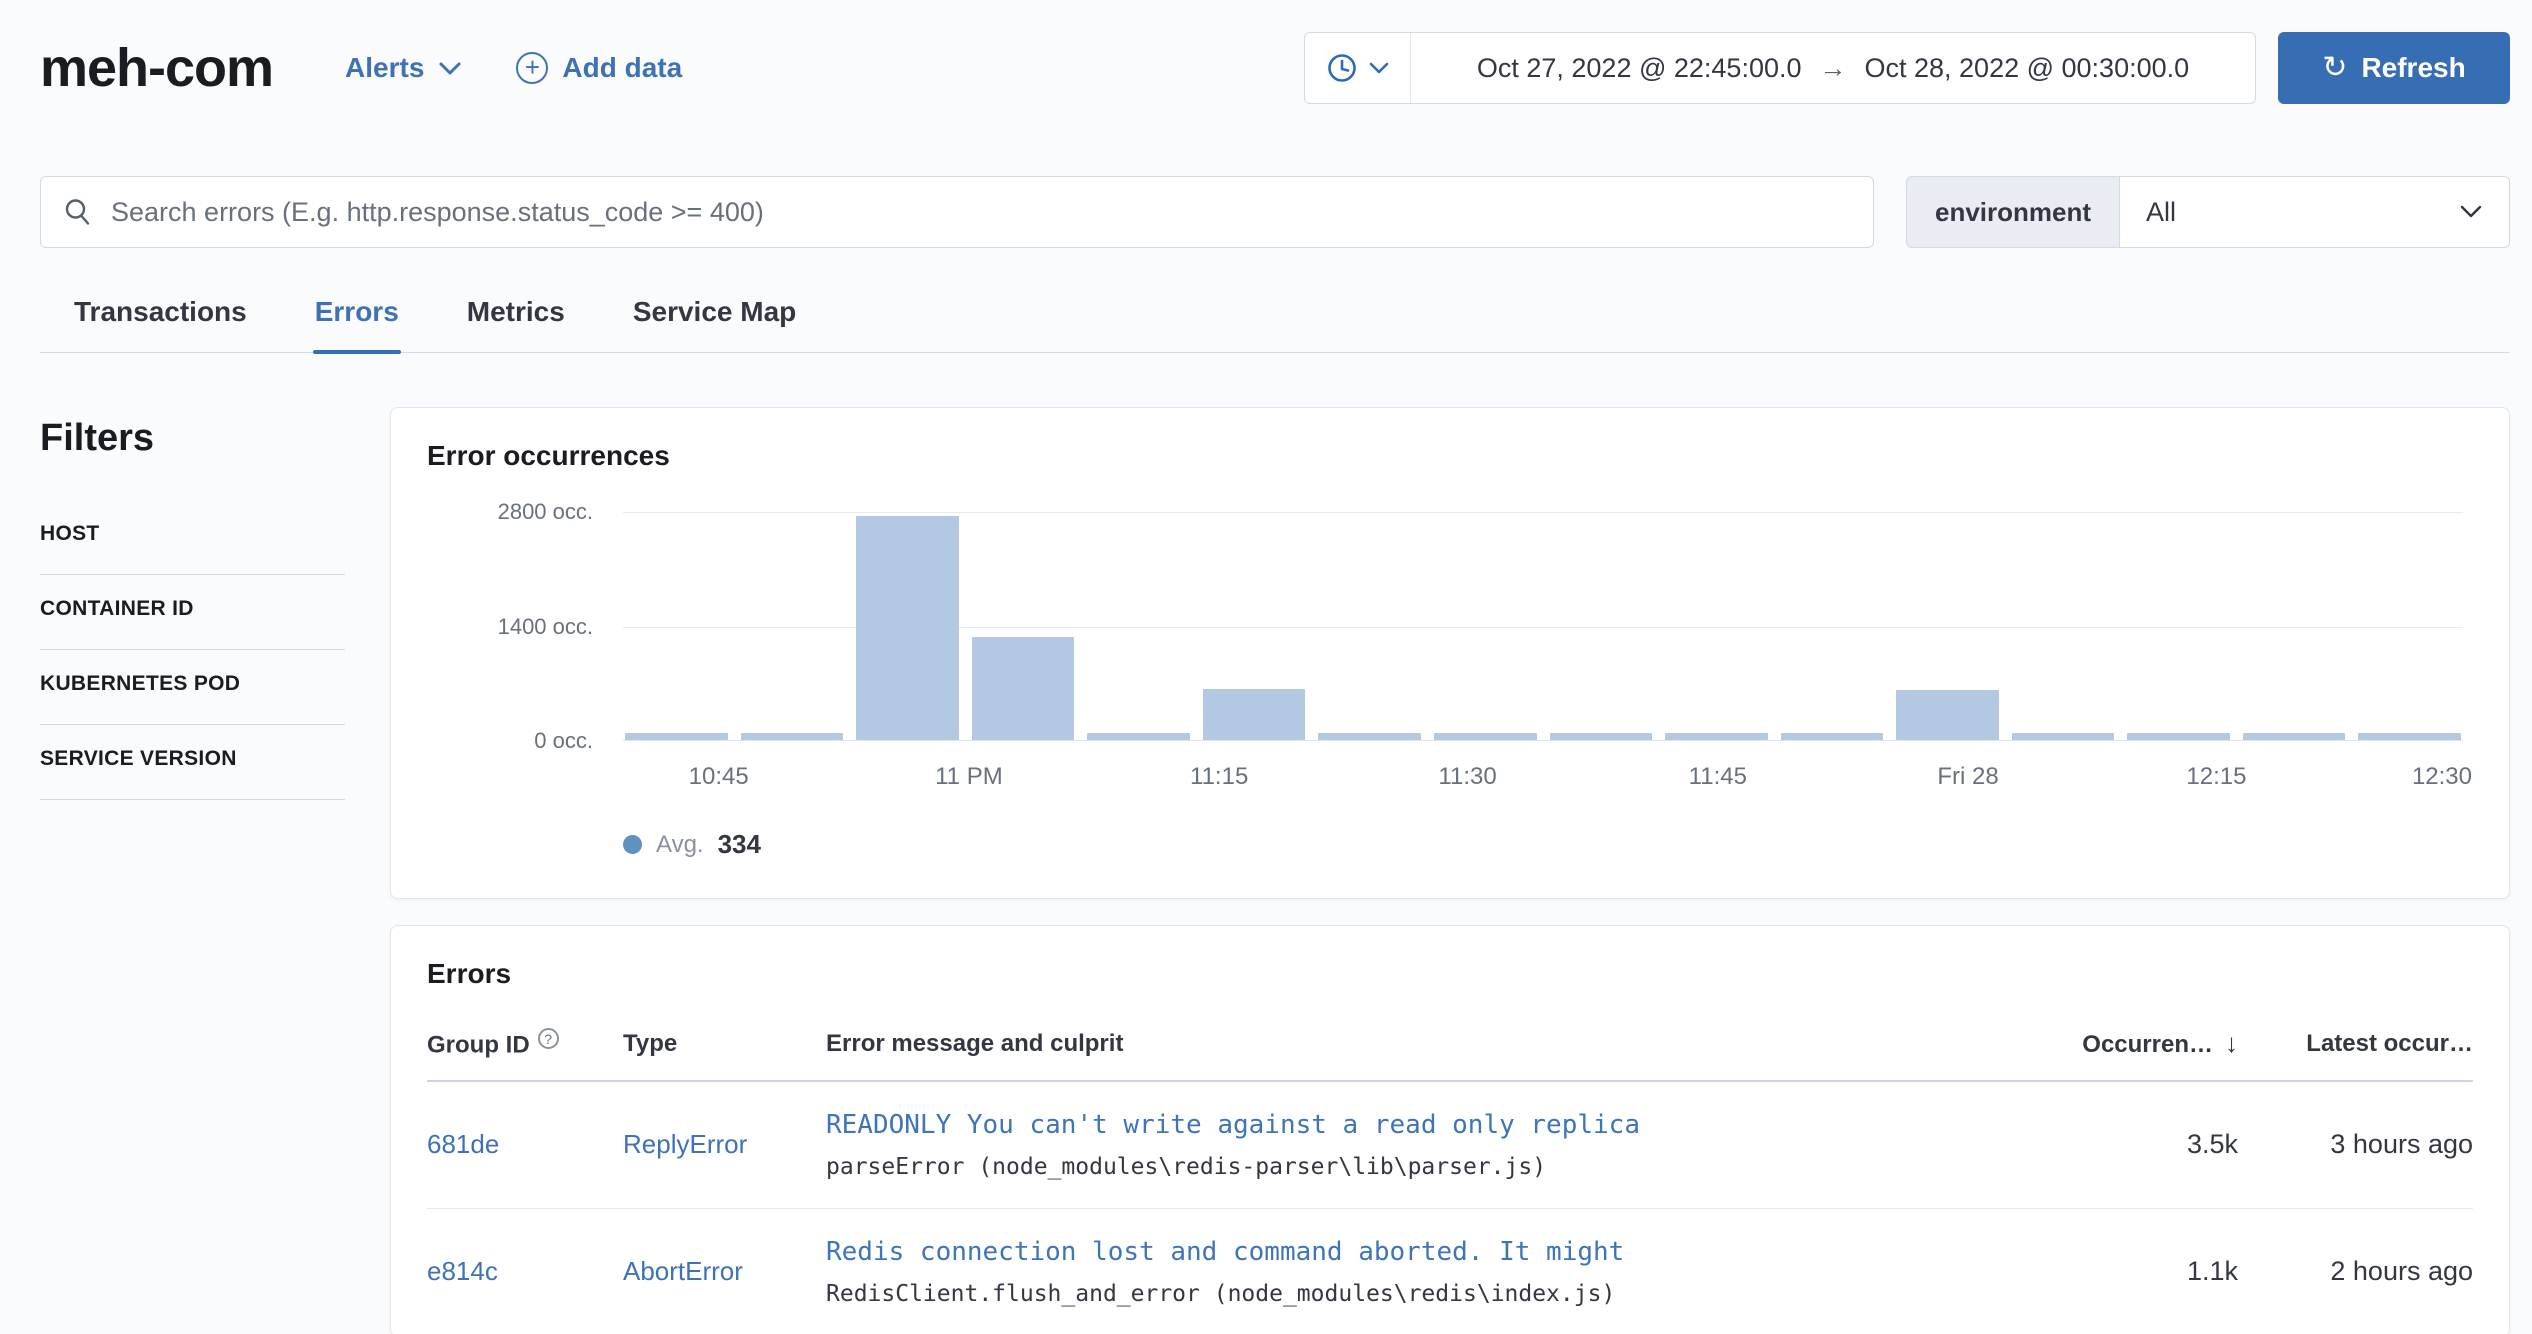 The height and width of the screenshot is (1334, 2532). What do you see at coordinates (469, 973) in the screenshot?
I see `errors-table-title: Errors` at bounding box center [469, 973].